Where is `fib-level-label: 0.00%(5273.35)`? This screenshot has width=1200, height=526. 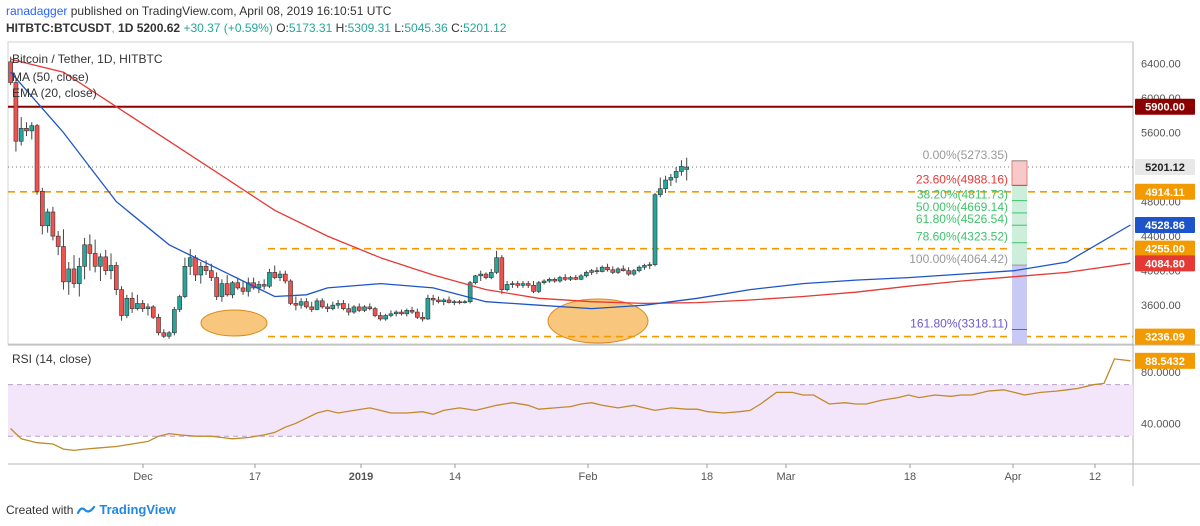 fib-level-label: 0.00%(5273.35) is located at coordinates (965, 155).